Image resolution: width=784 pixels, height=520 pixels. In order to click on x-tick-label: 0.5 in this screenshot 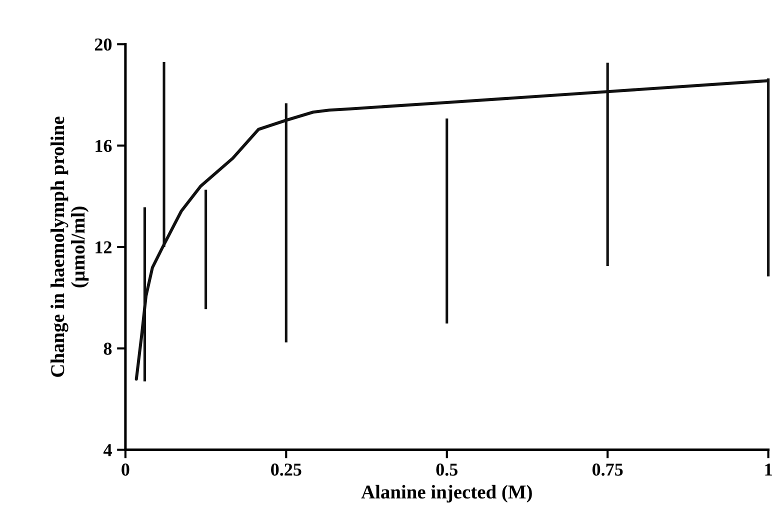, I will do `click(447, 470)`.